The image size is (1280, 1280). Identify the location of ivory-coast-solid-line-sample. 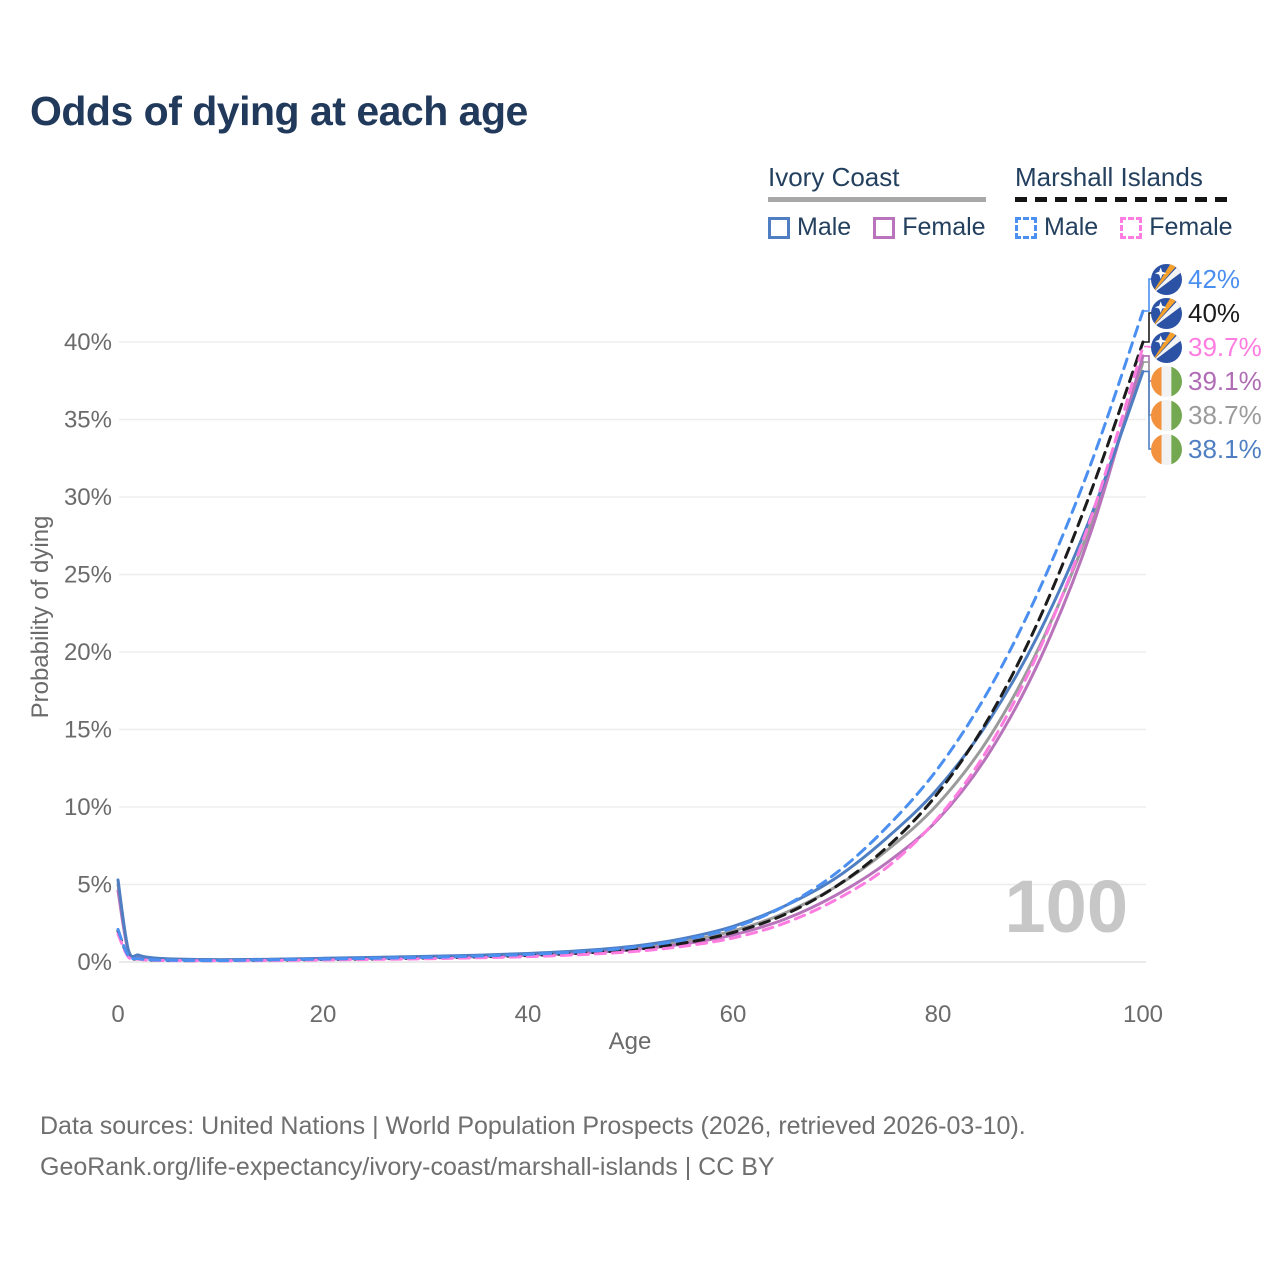
(877, 199).